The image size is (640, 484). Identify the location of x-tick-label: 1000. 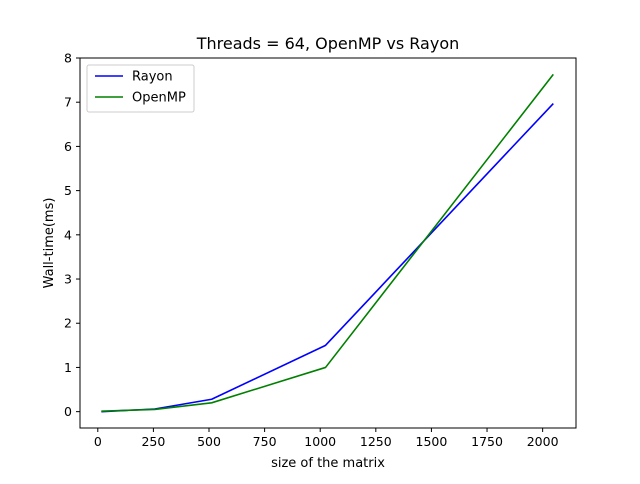
(320, 441).